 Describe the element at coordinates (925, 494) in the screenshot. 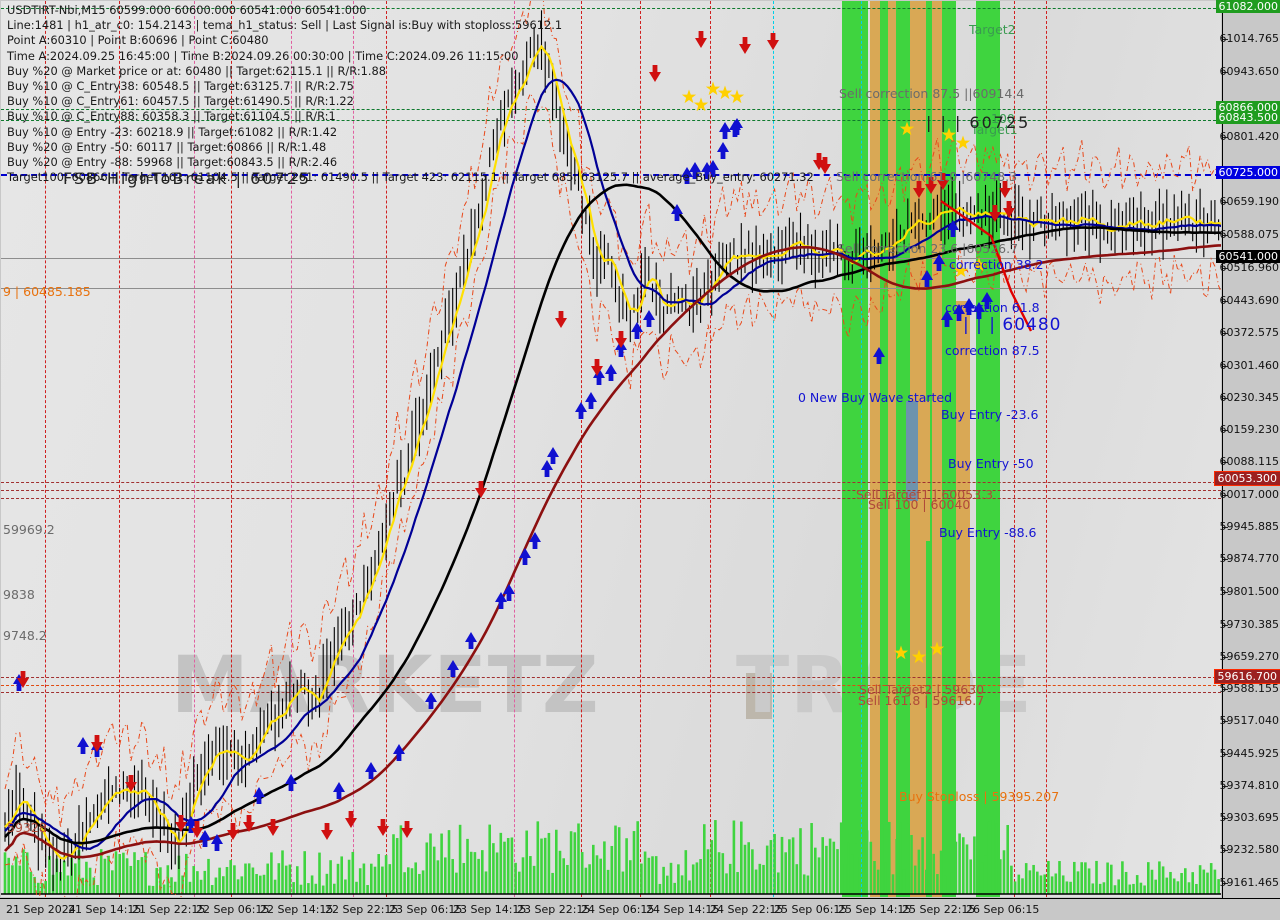

I see `chart-annotation: Sell Target1 | 60053.3` at that location.